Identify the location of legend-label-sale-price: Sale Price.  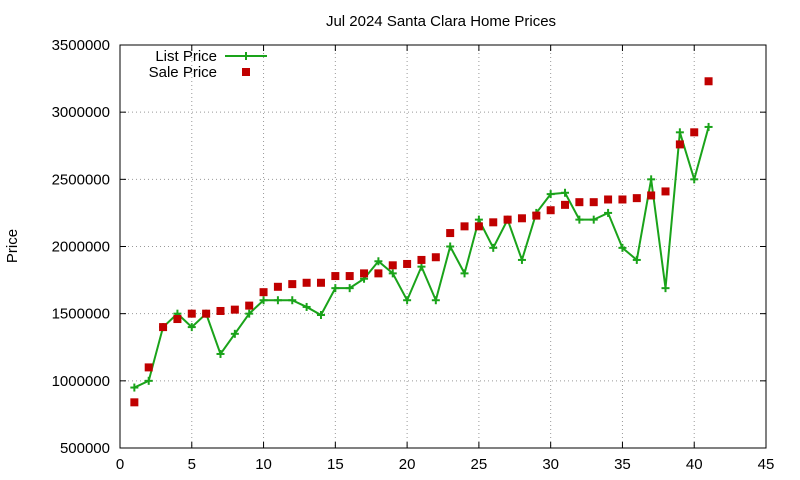
(183, 72).